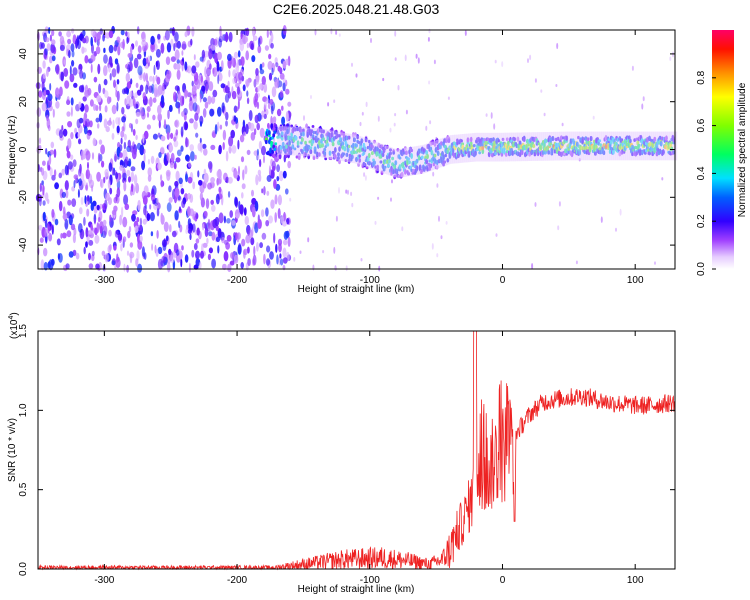  What do you see at coordinates (11, 318) in the screenshot?
I see `snr-scale-exponent: 4` at bounding box center [11, 318].